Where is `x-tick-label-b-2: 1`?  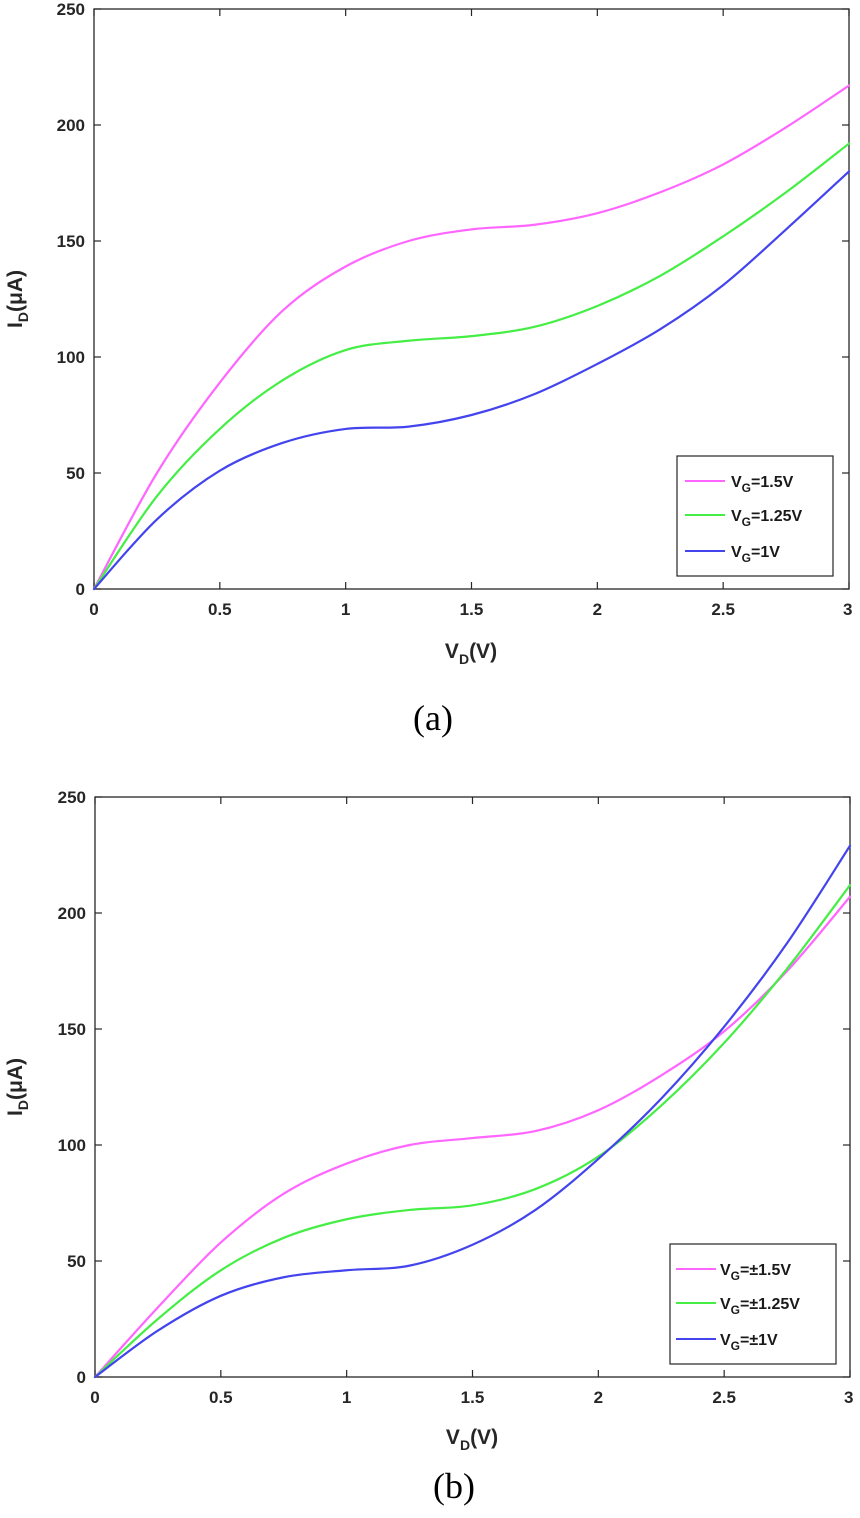
x-tick-label-b-2: 1 is located at coordinates (346, 1397).